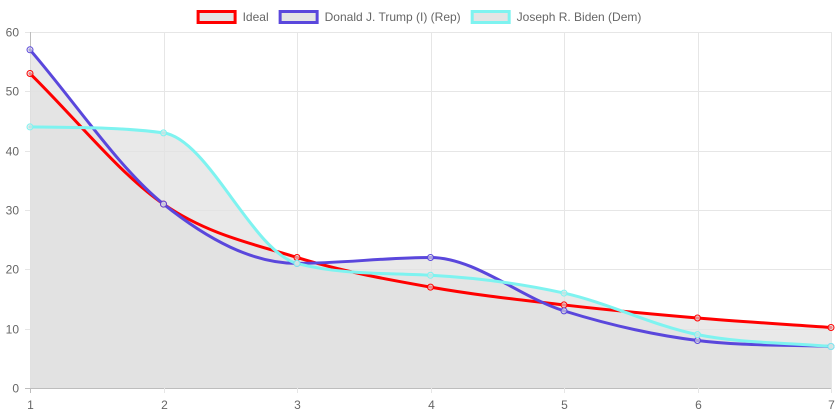  What do you see at coordinates (13, 152) in the screenshot?
I see `y-tick-label: 40` at bounding box center [13, 152].